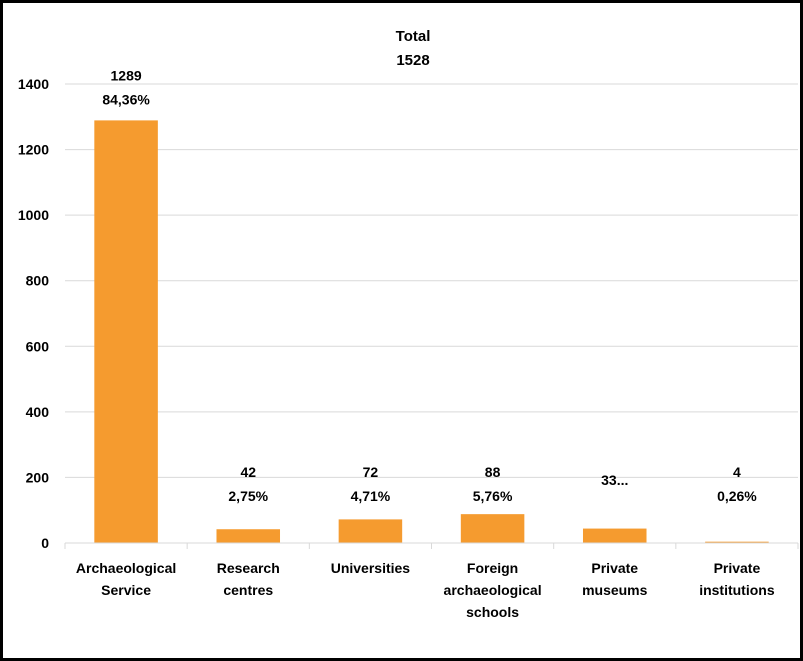  Describe the element at coordinates (412, 60) in the screenshot. I see `chart-subtitle: 1528` at that location.